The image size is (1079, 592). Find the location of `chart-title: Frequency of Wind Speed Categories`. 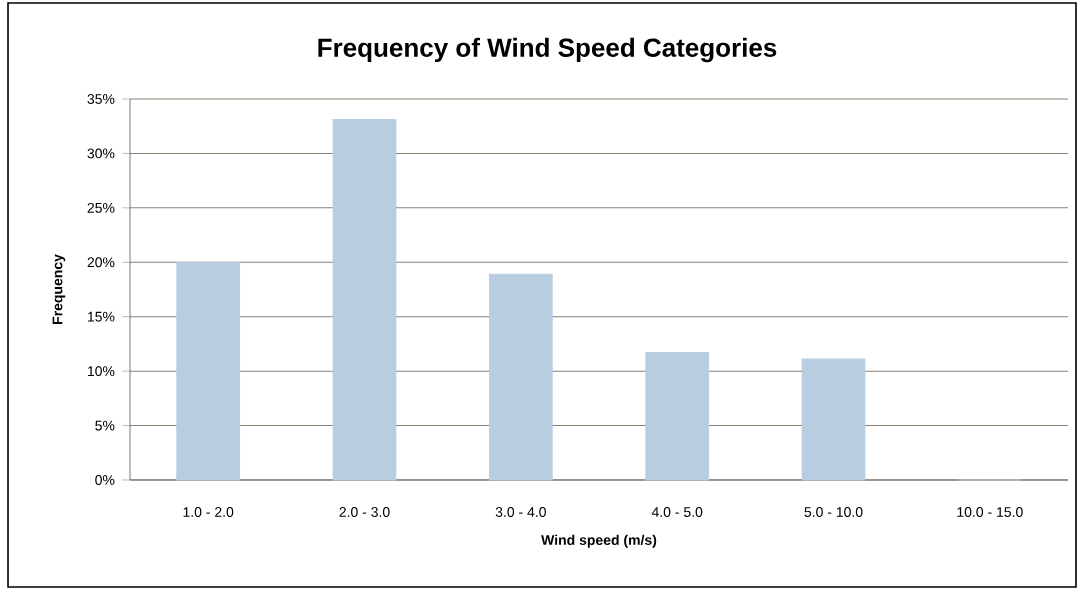

chart-title: Frequency of Wind Speed Categories is located at coordinates (547, 50).